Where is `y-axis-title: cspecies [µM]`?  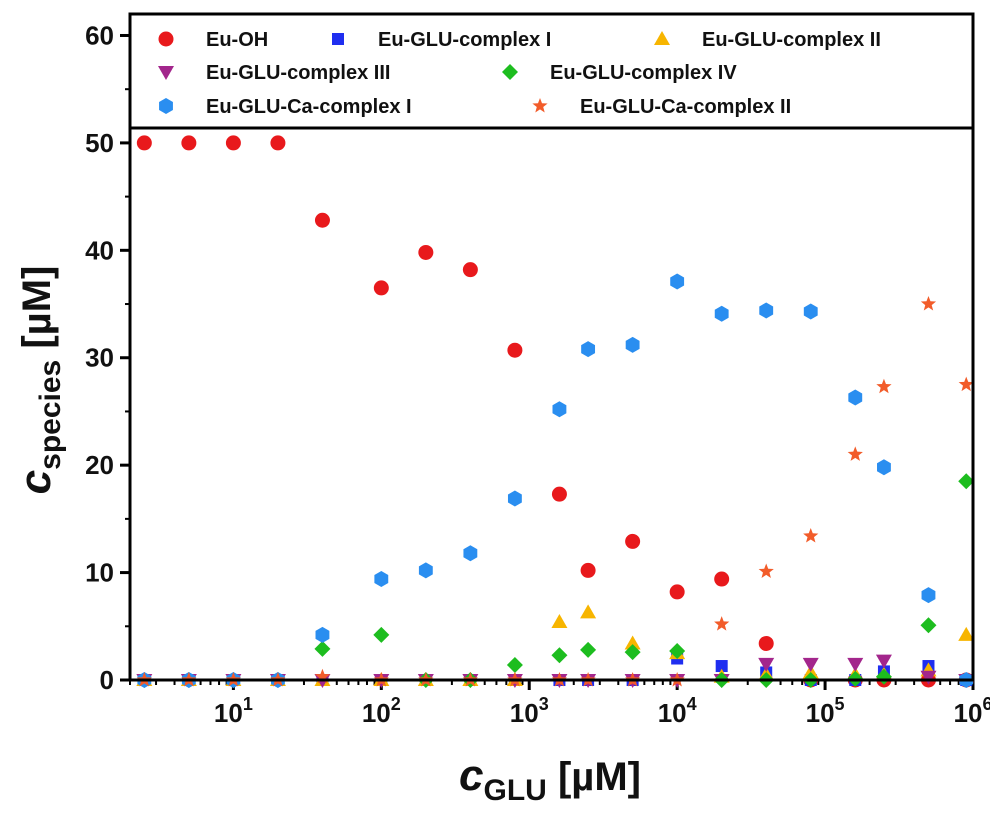
y-axis-title: cspecies [µM] is located at coordinates (39, 380).